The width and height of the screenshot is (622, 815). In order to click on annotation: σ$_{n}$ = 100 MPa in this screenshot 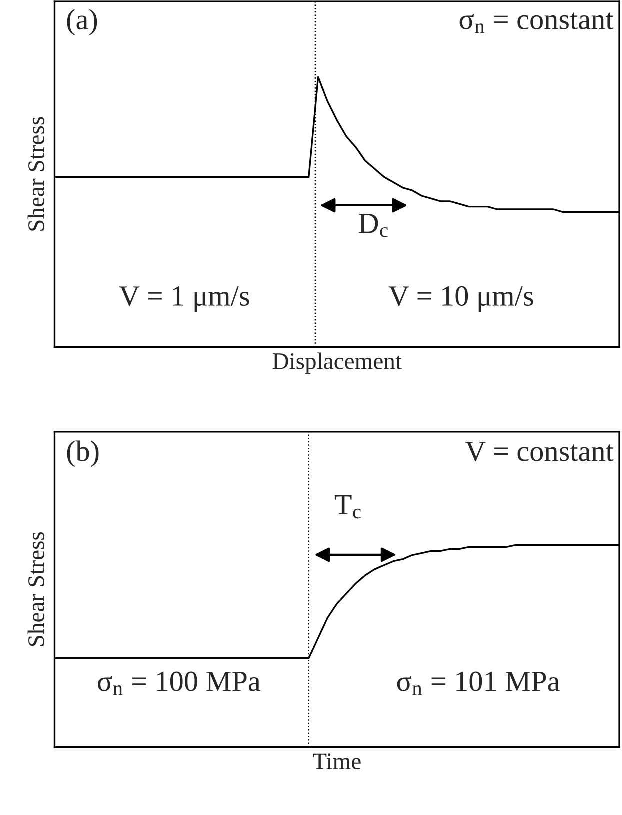, I will do `click(179, 684)`.